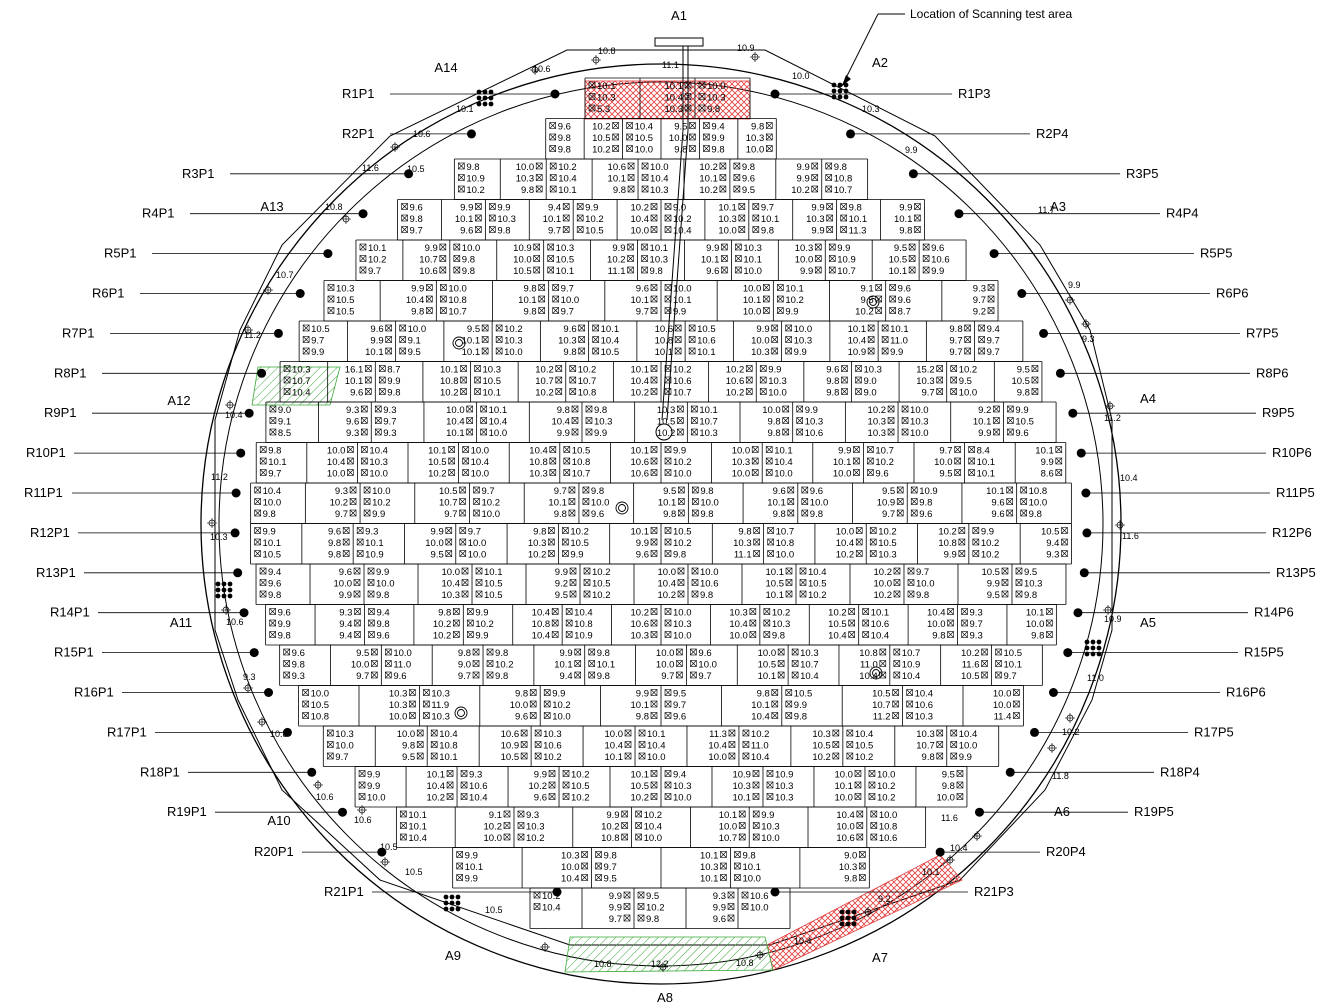 The height and width of the screenshot is (1008, 1322). Describe the element at coordinates (1086, 324) in the screenshot. I see `reading-marker-icon` at that location.